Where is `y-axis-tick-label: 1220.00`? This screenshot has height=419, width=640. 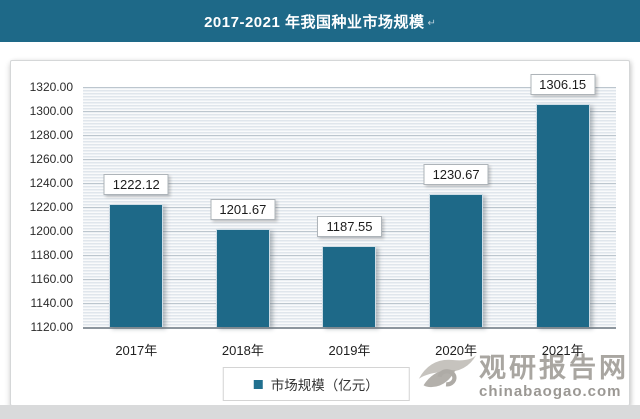 y-axis-tick-label: 1220.00 is located at coordinates (51, 207).